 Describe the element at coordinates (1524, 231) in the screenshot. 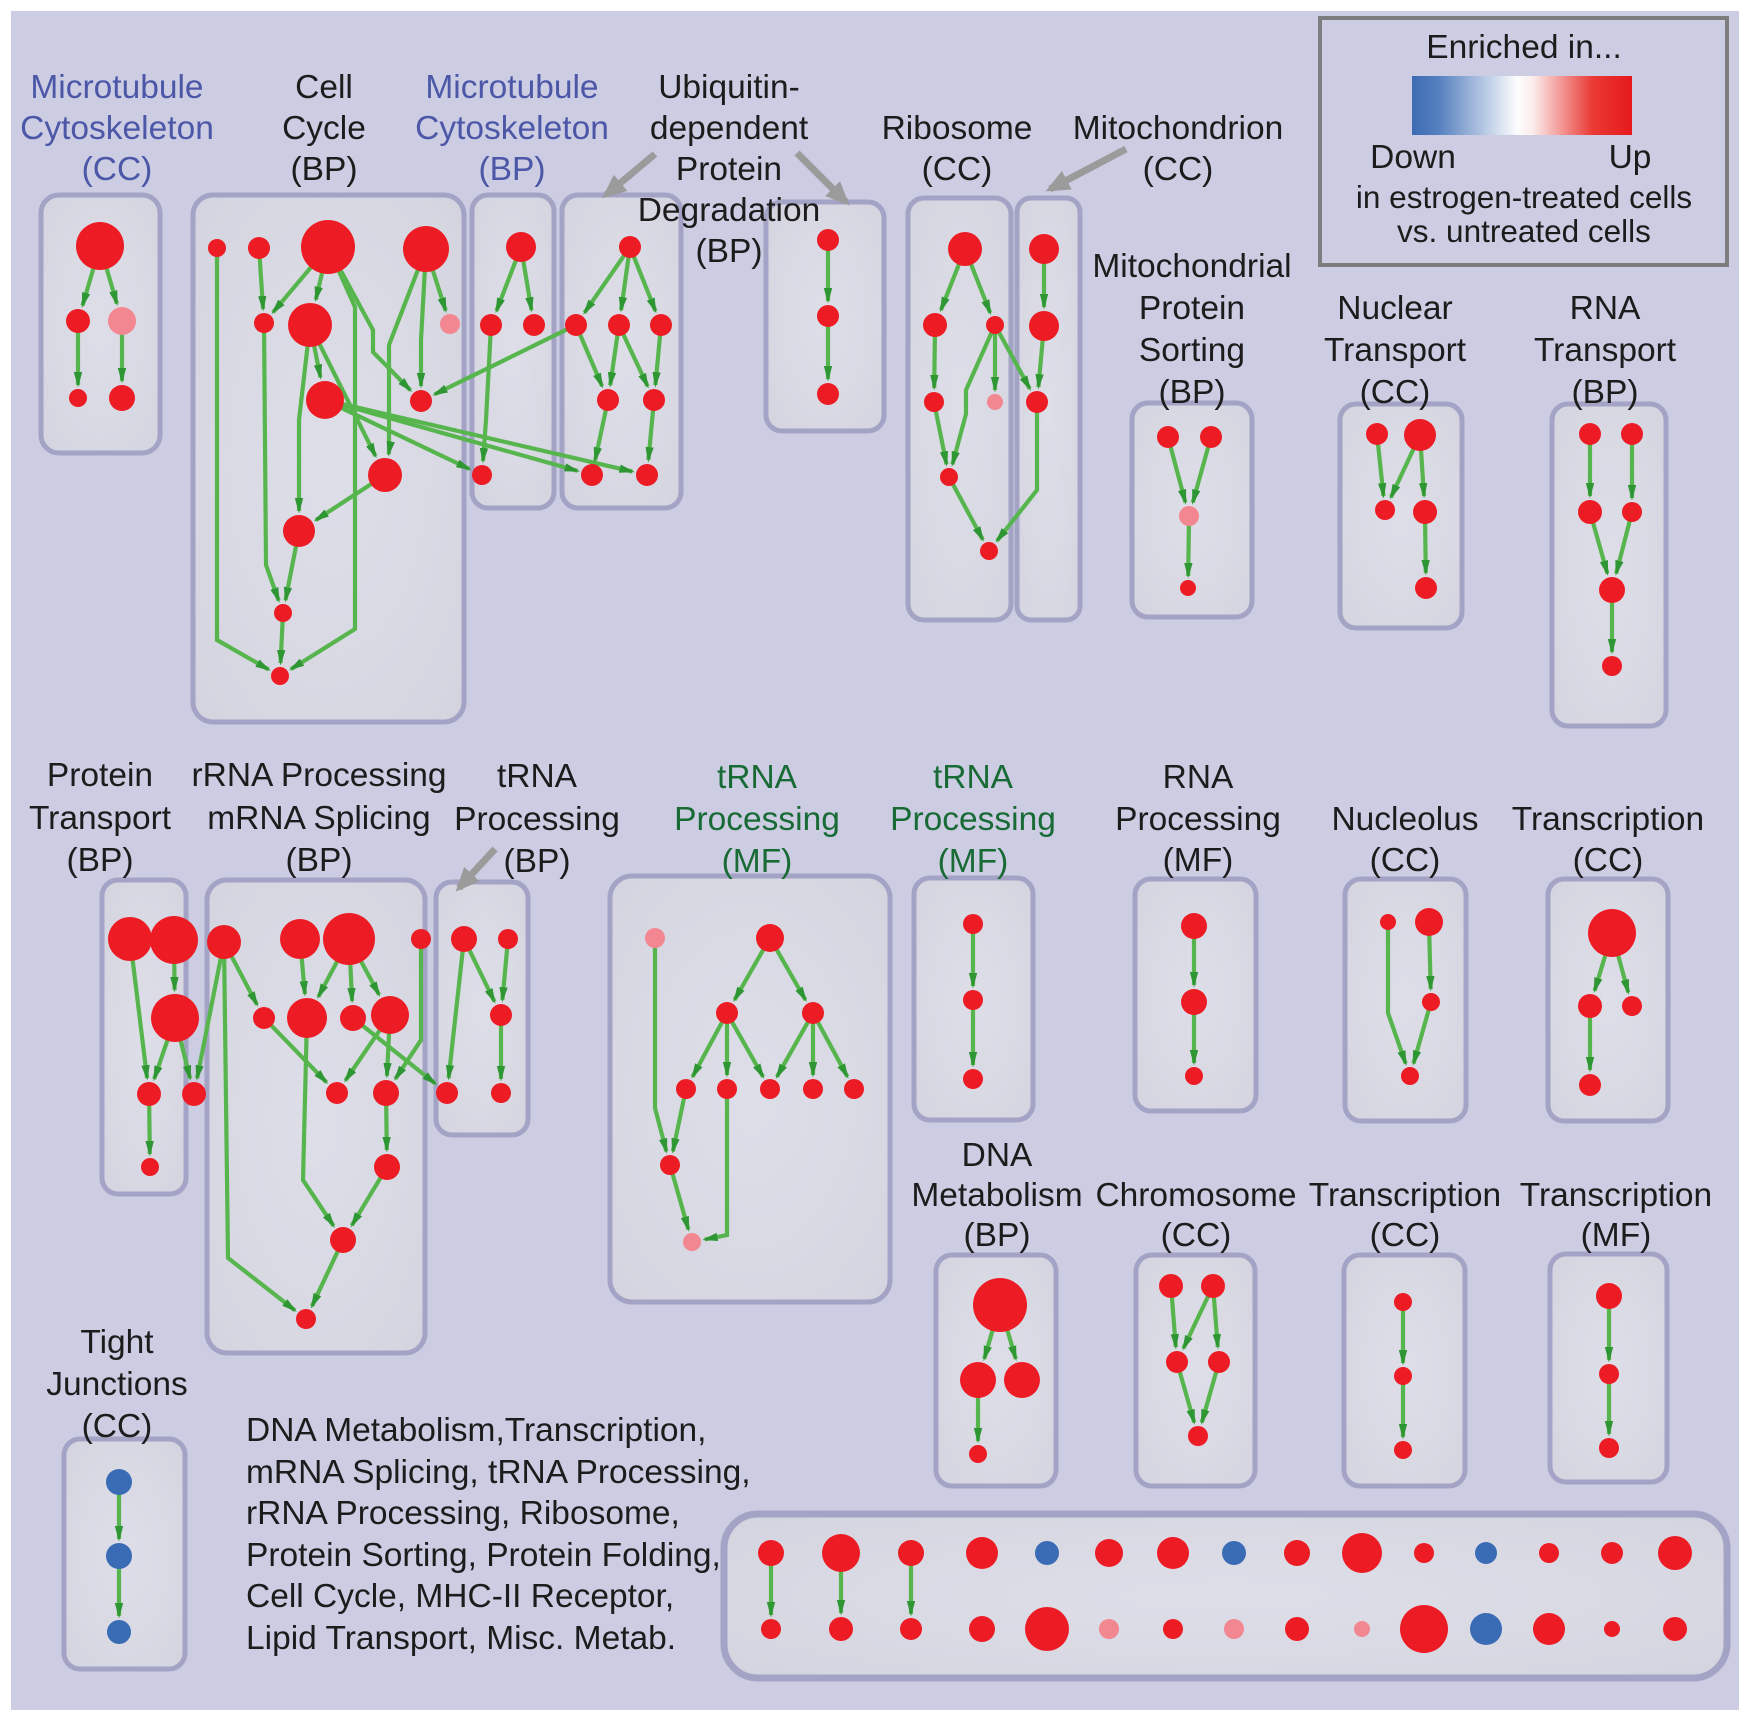

I see `svg-text: vs. untreated cells` at that location.